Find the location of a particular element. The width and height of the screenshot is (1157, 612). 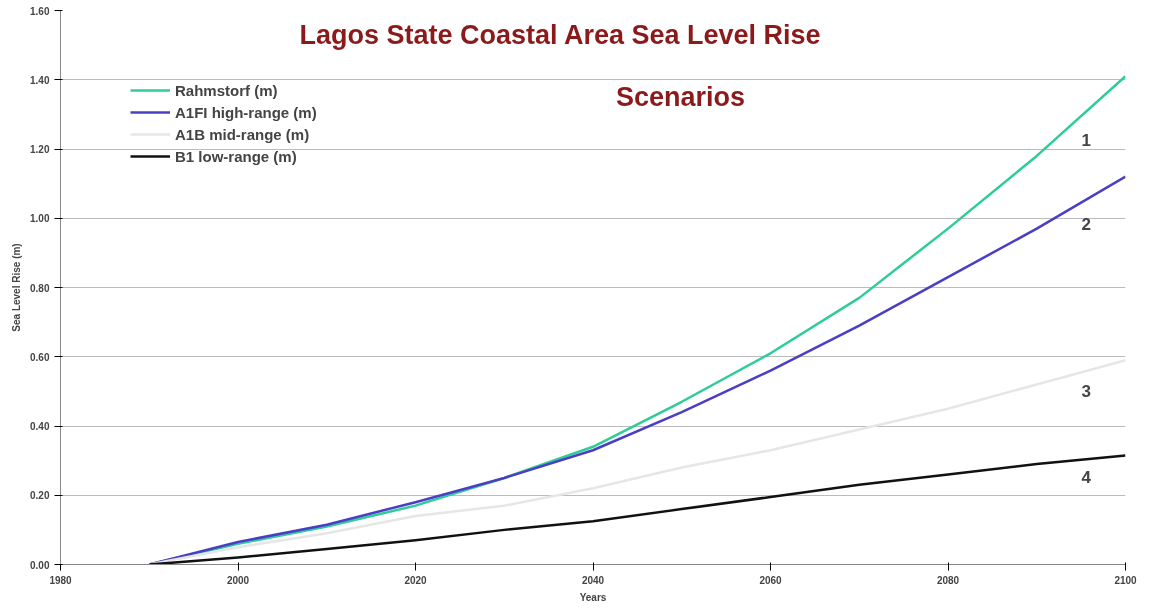

annotation: 4 is located at coordinates (1086, 477).